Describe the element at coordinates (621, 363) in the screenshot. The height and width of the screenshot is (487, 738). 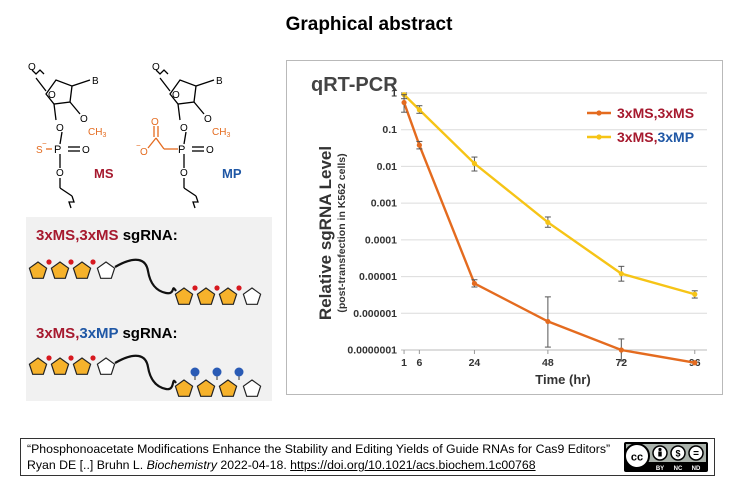
I see `x-tick-label: 72` at that location.